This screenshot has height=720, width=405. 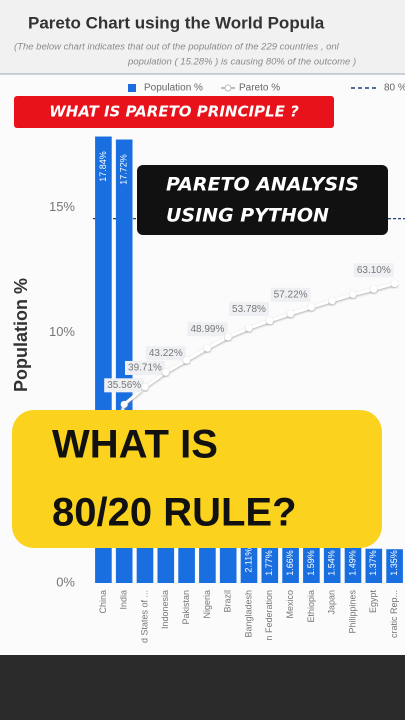 I want to click on bar-value-label: 1.59%, so click(x=311, y=563).